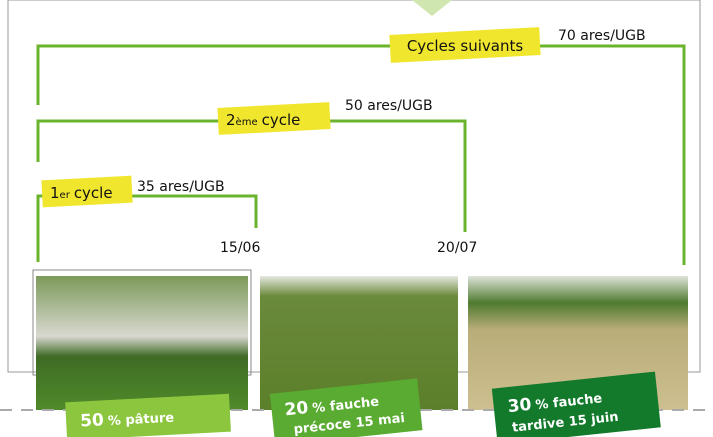 Image resolution: width=713 pixels, height=437 pixels. I want to click on photo-label: 30% fauche tardive 15 juin, so click(576, 404).